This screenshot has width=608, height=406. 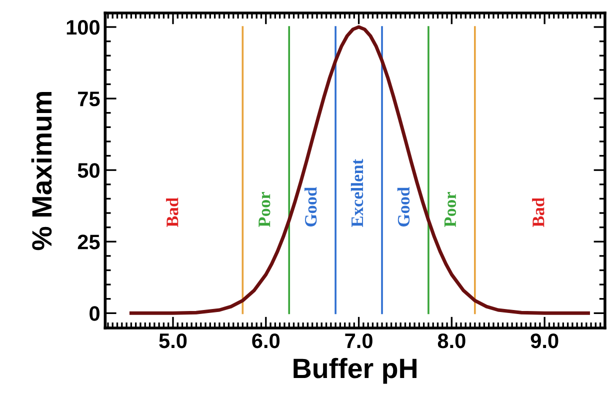 What do you see at coordinates (266, 340) in the screenshot?
I see `x-tick-label: 6.0` at bounding box center [266, 340].